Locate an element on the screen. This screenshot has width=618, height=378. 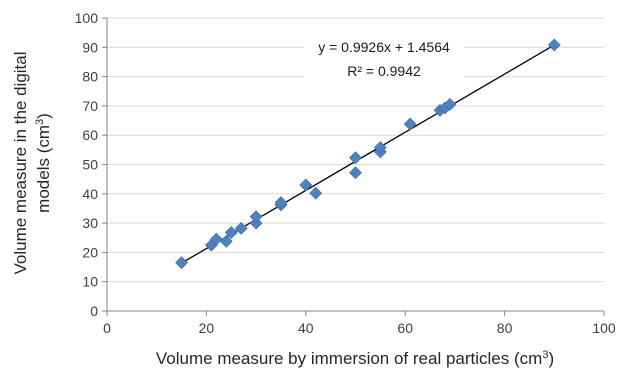
y-axis-title-close: ) is located at coordinates (43, 116).